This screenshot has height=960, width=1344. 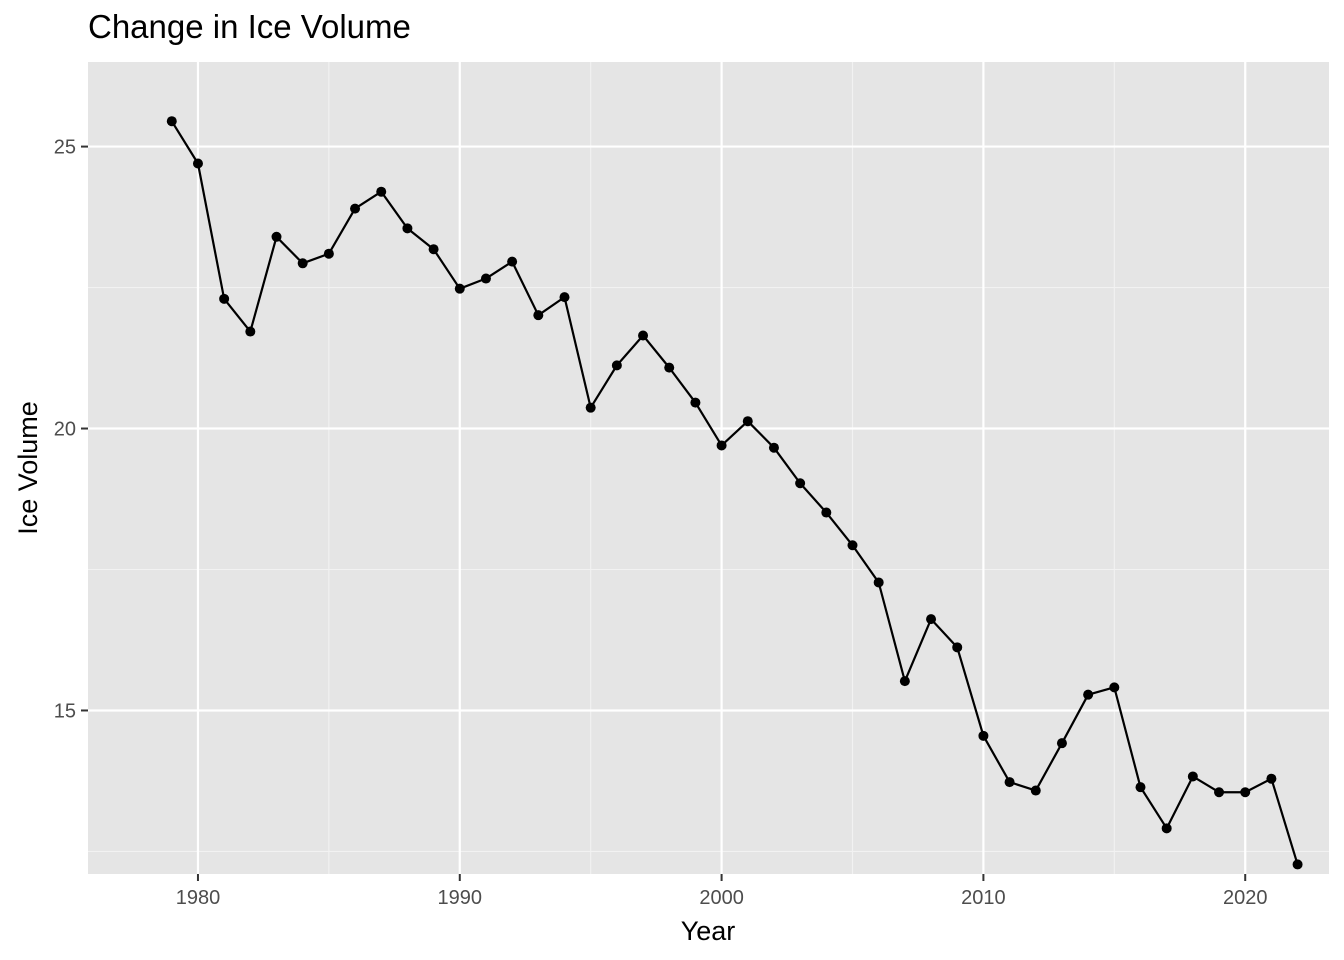 What do you see at coordinates (65, 711) in the screenshot?
I see `y-tick-label: 15` at bounding box center [65, 711].